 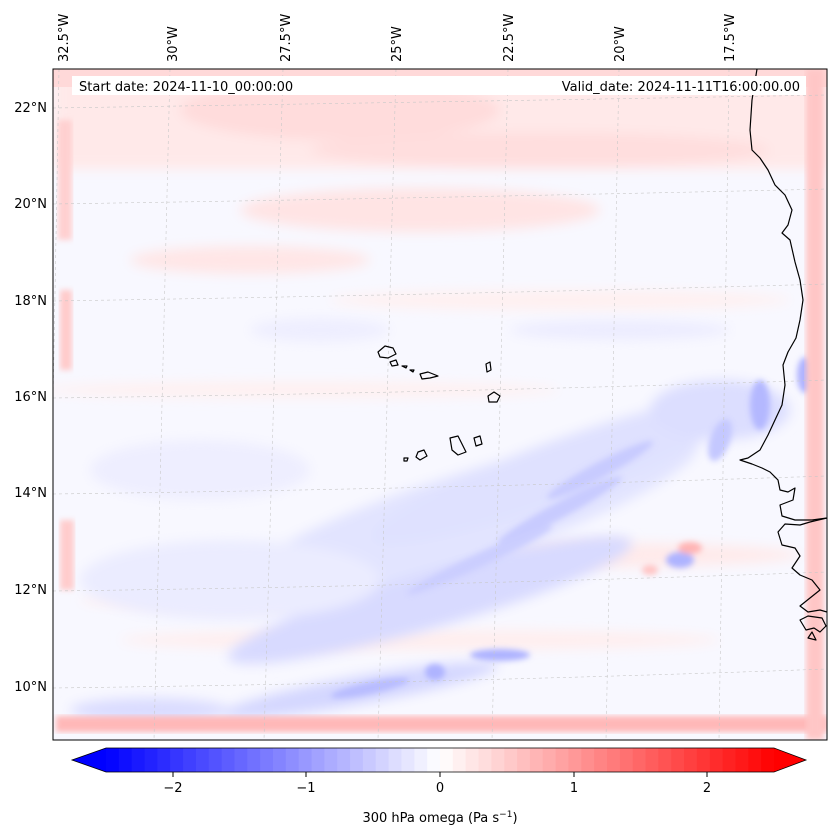 I want to click on lon-label-27-5w: 27.5°W, so click(x=286, y=38).